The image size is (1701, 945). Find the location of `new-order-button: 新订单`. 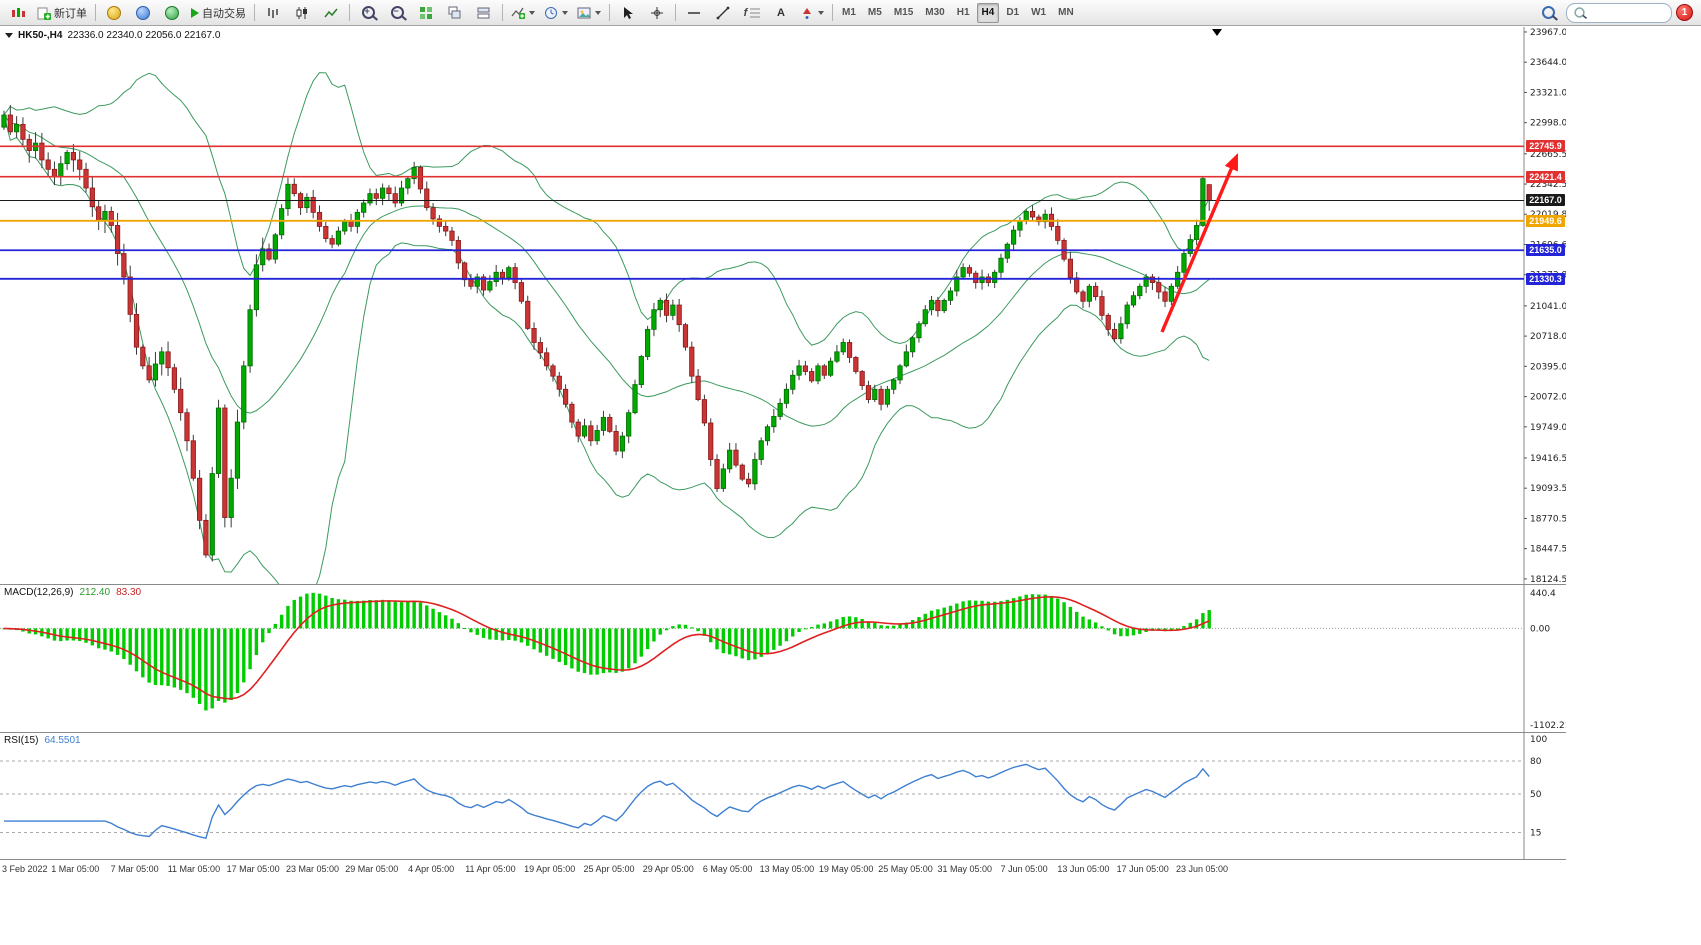

new-order-button: 新订单 is located at coordinates (62, 13).